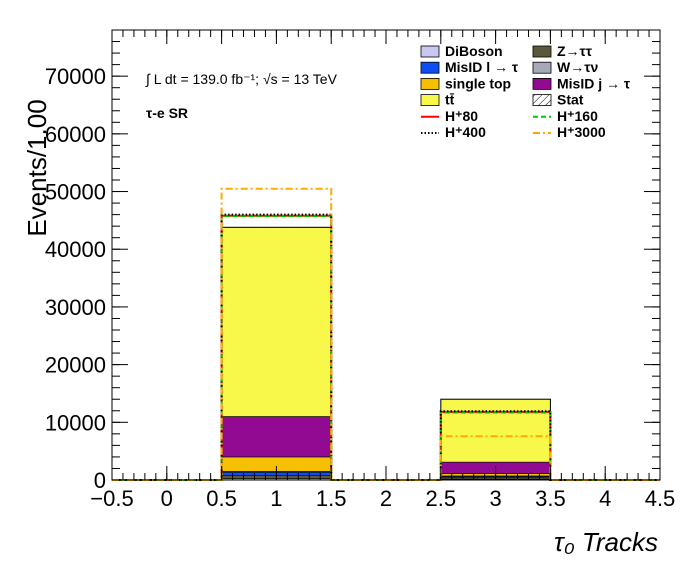 The height and width of the screenshot is (572, 696). Describe the element at coordinates (660, 498) in the screenshot. I see `x-tick-label: 4.5` at that location.